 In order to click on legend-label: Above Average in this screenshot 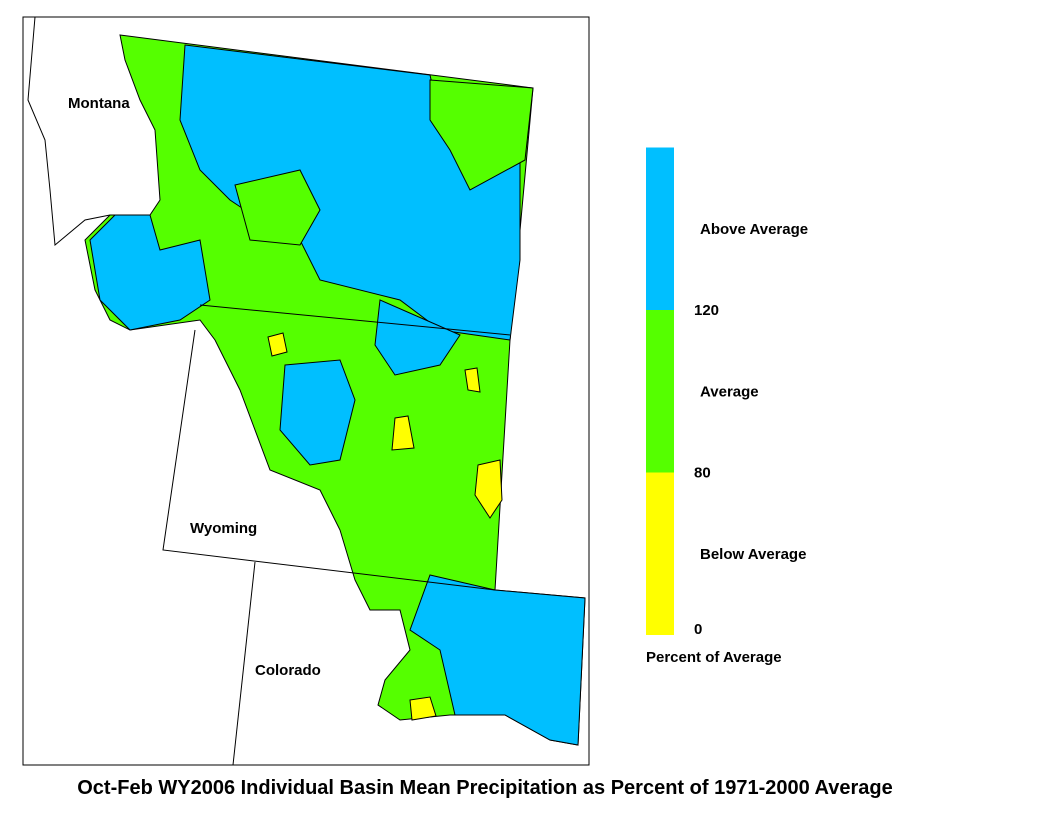, I will do `click(754, 229)`.